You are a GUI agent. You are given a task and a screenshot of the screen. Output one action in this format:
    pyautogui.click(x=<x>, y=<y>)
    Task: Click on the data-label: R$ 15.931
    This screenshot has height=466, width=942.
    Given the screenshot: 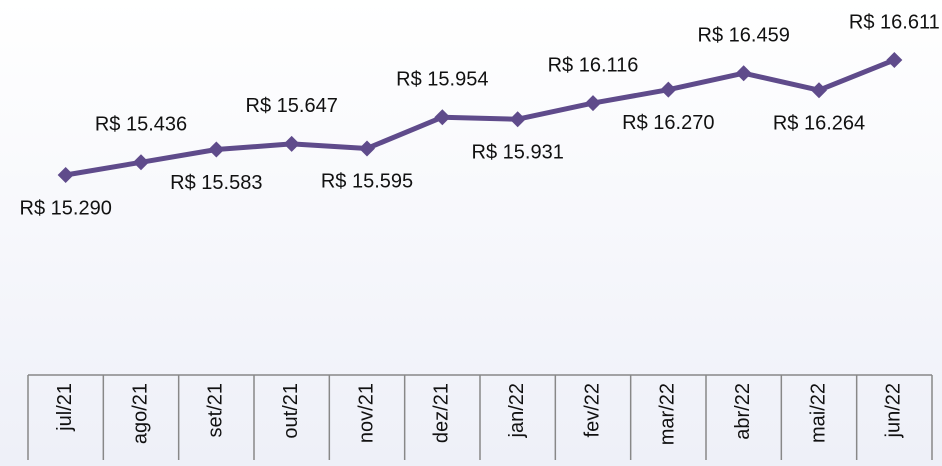 What is the action you would take?
    pyautogui.click(x=518, y=152)
    